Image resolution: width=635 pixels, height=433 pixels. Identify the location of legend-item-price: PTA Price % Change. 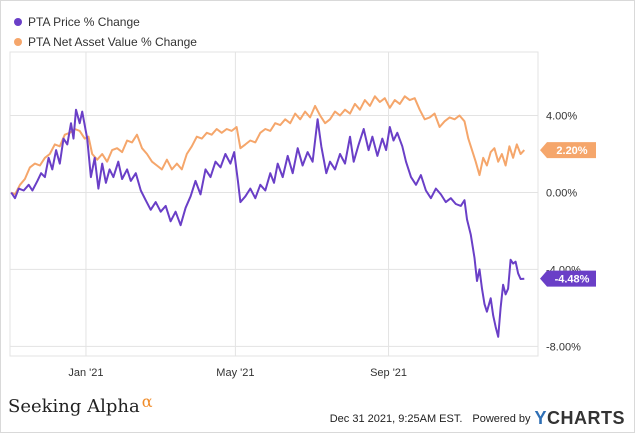
(105, 22).